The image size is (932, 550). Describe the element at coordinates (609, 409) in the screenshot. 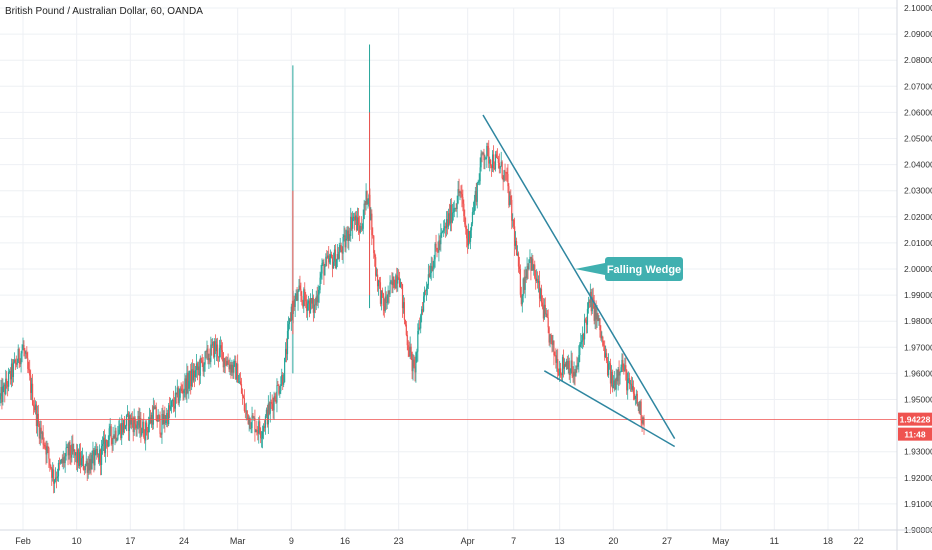

I see `trendline-lower` at that location.